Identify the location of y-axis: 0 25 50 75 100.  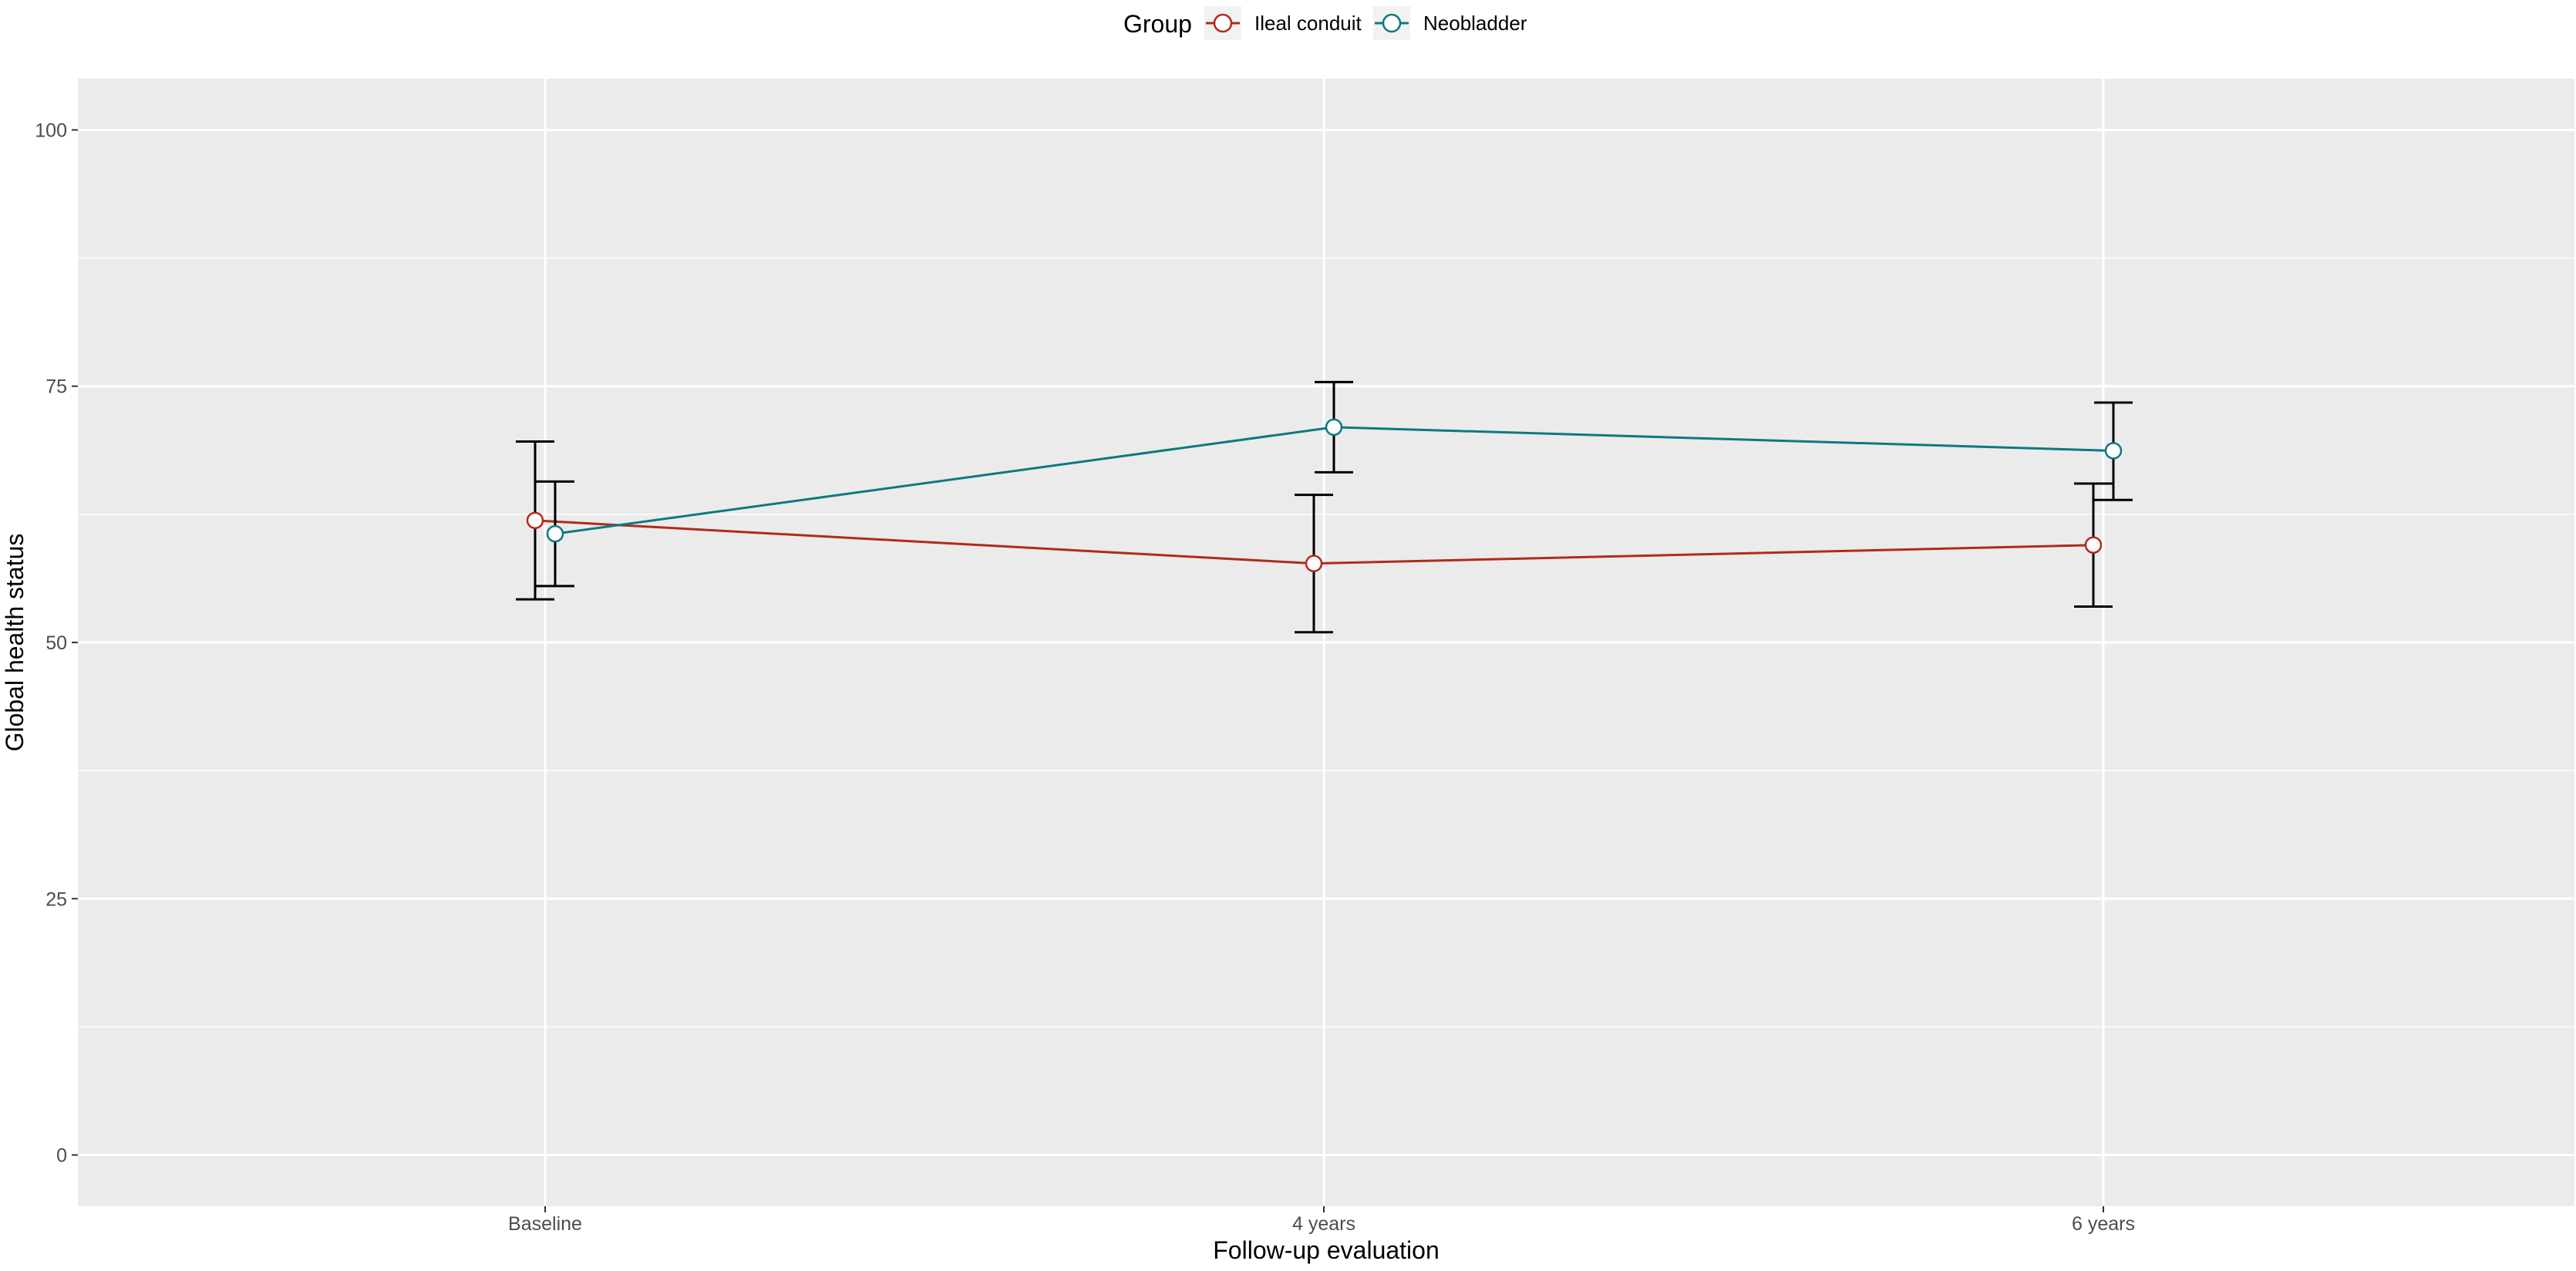
(56, 643).